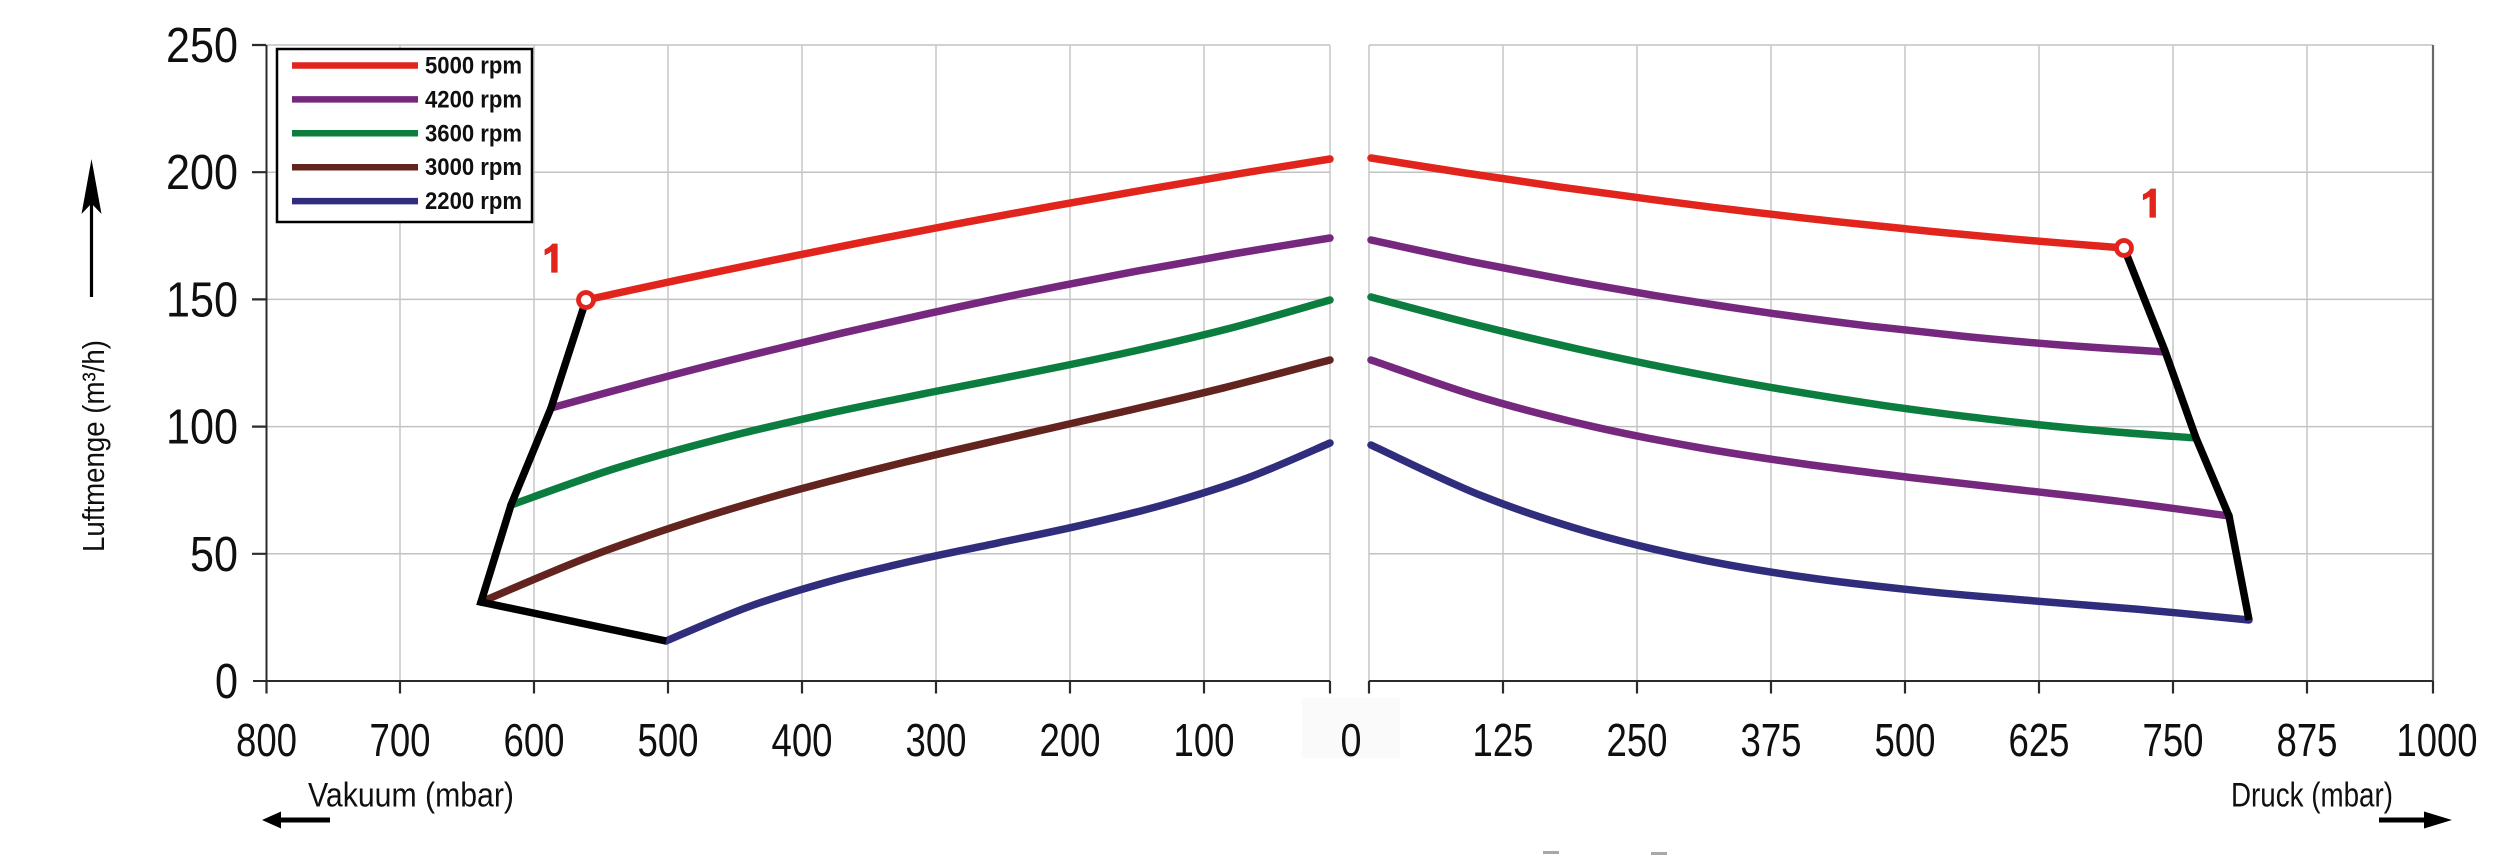  Describe the element at coordinates (214, 555) in the screenshot. I see `svg-text: 50` at that location.